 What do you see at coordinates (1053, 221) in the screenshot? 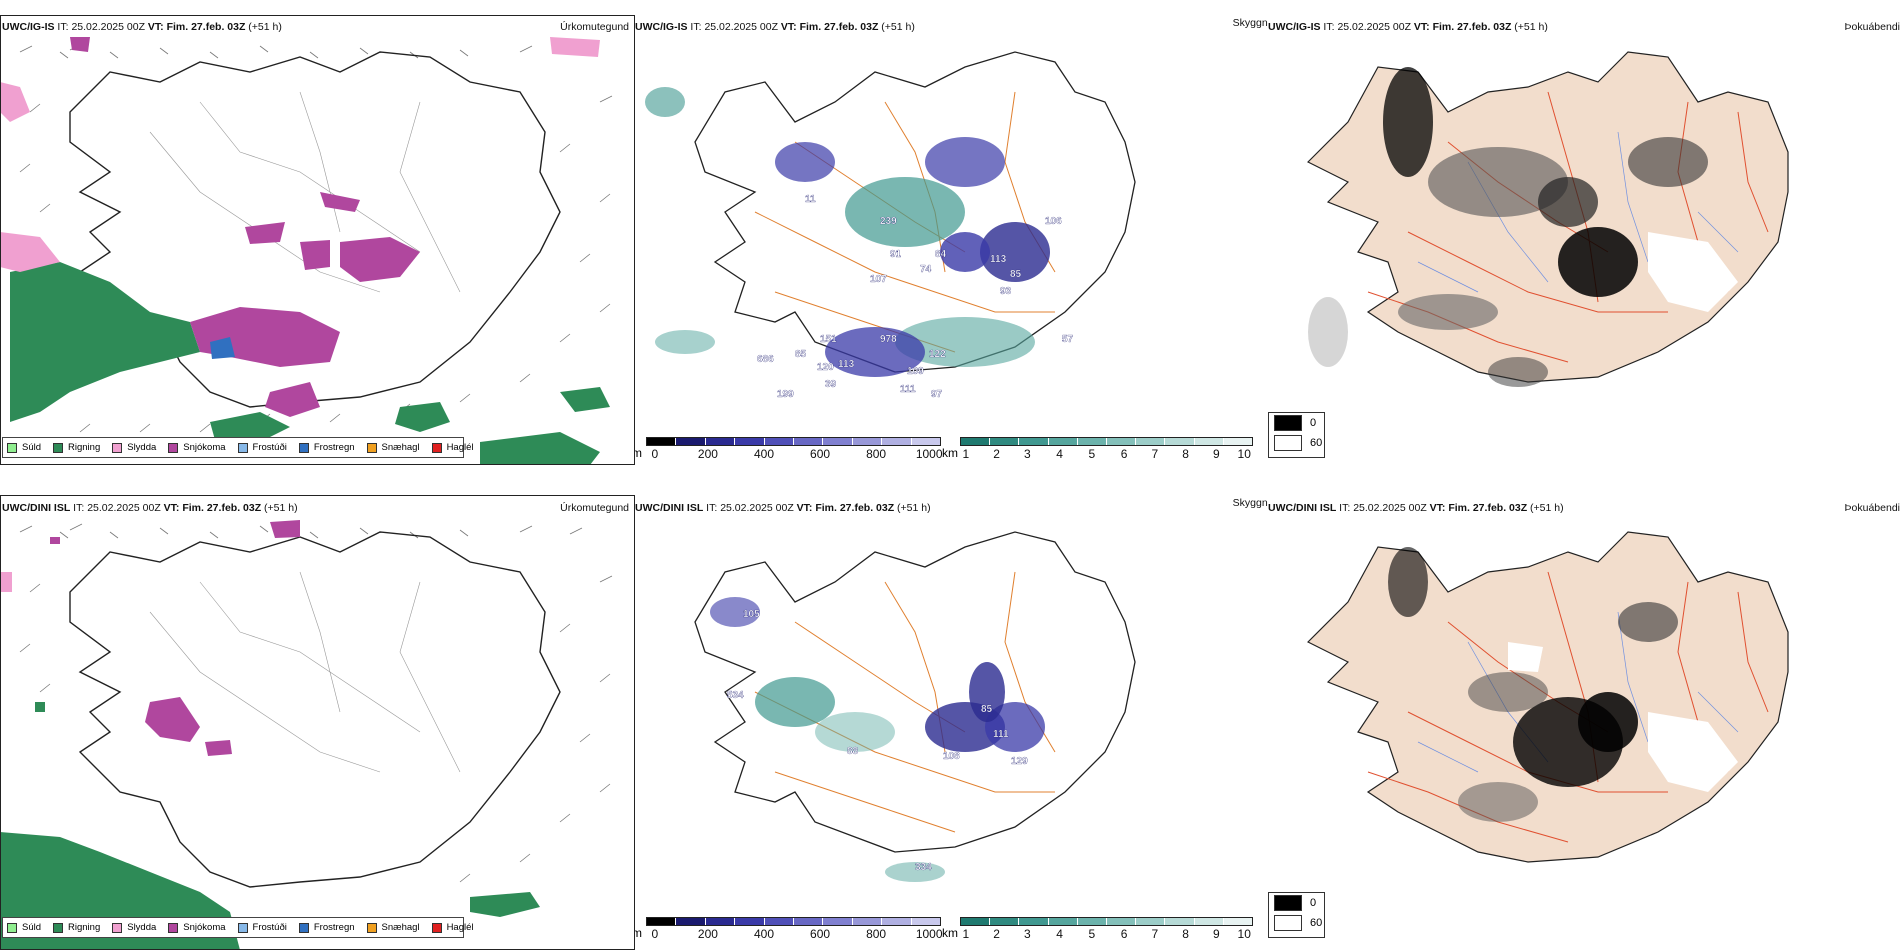
I see `cloud-label: 106` at bounding box center [1053, 221].